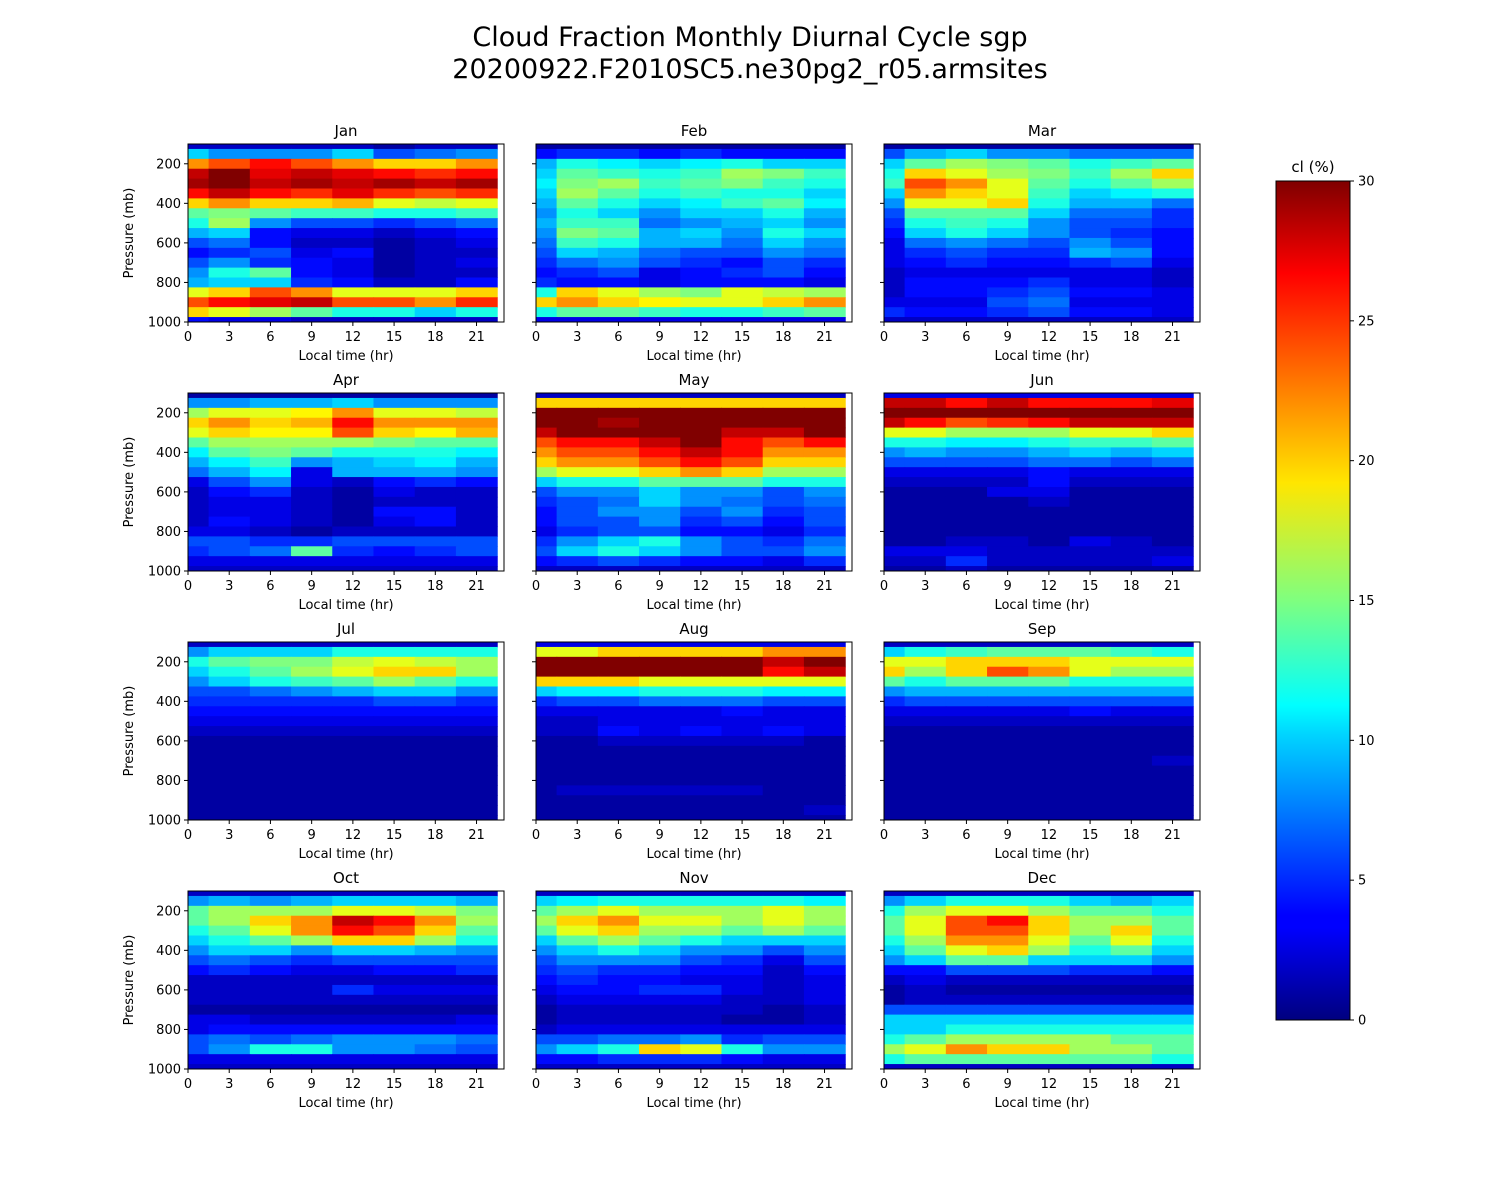 The image size is (1500, 1200). I want to click on x-tick-label: 15, so click(394, 586).